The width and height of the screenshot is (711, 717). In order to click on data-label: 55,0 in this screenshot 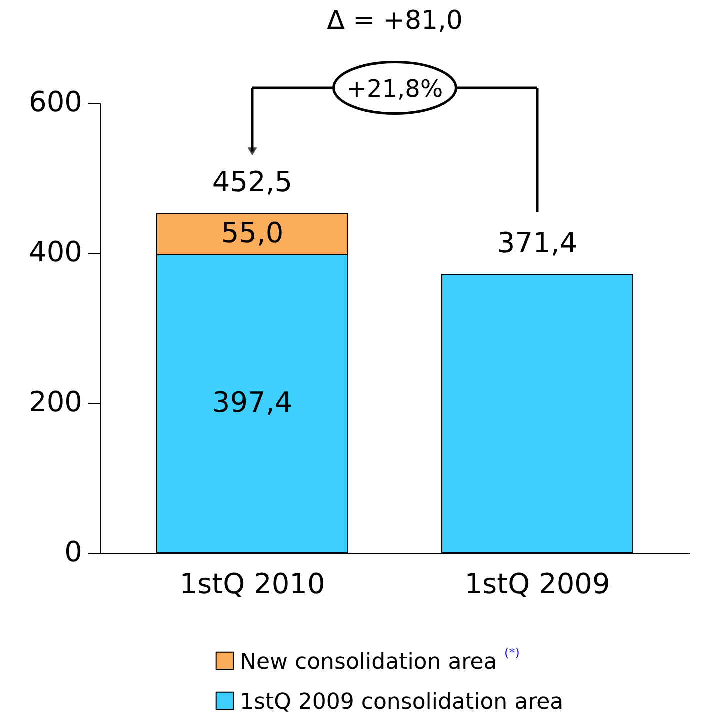, I will do `click(252, 233)`.